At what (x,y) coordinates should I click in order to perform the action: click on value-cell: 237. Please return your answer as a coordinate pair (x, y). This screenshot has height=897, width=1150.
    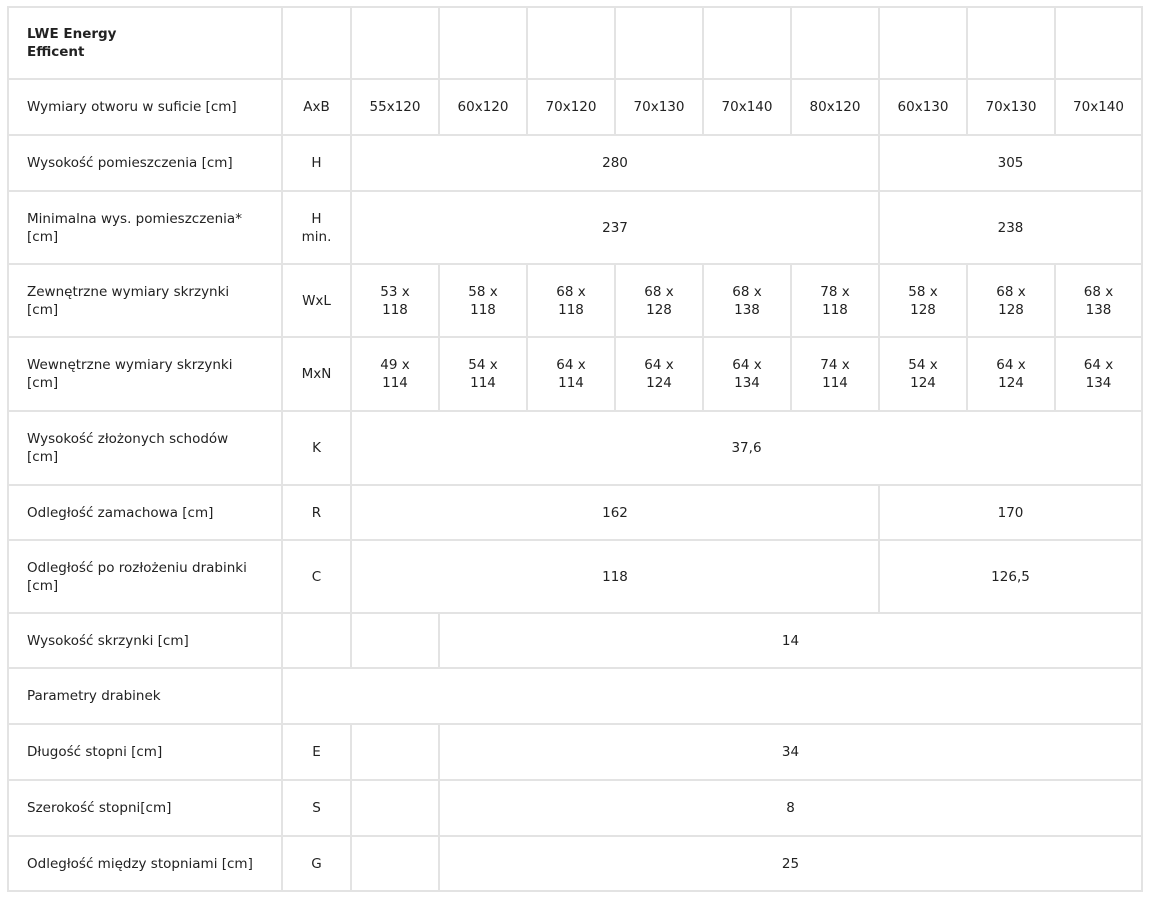
    Looking at the image, I should click on (615, 227).